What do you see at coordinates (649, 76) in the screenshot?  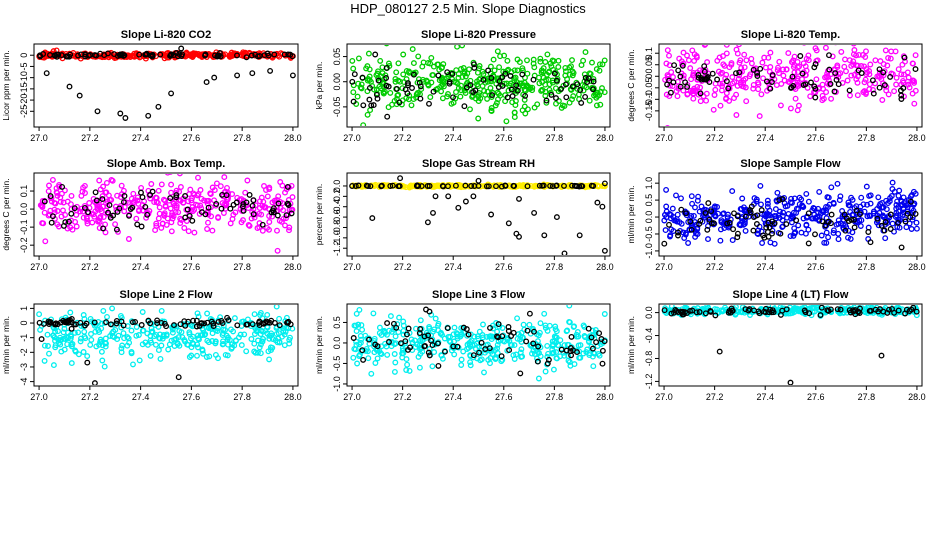 I see `y-tick-label: 0` at bounding box center [649, 76].